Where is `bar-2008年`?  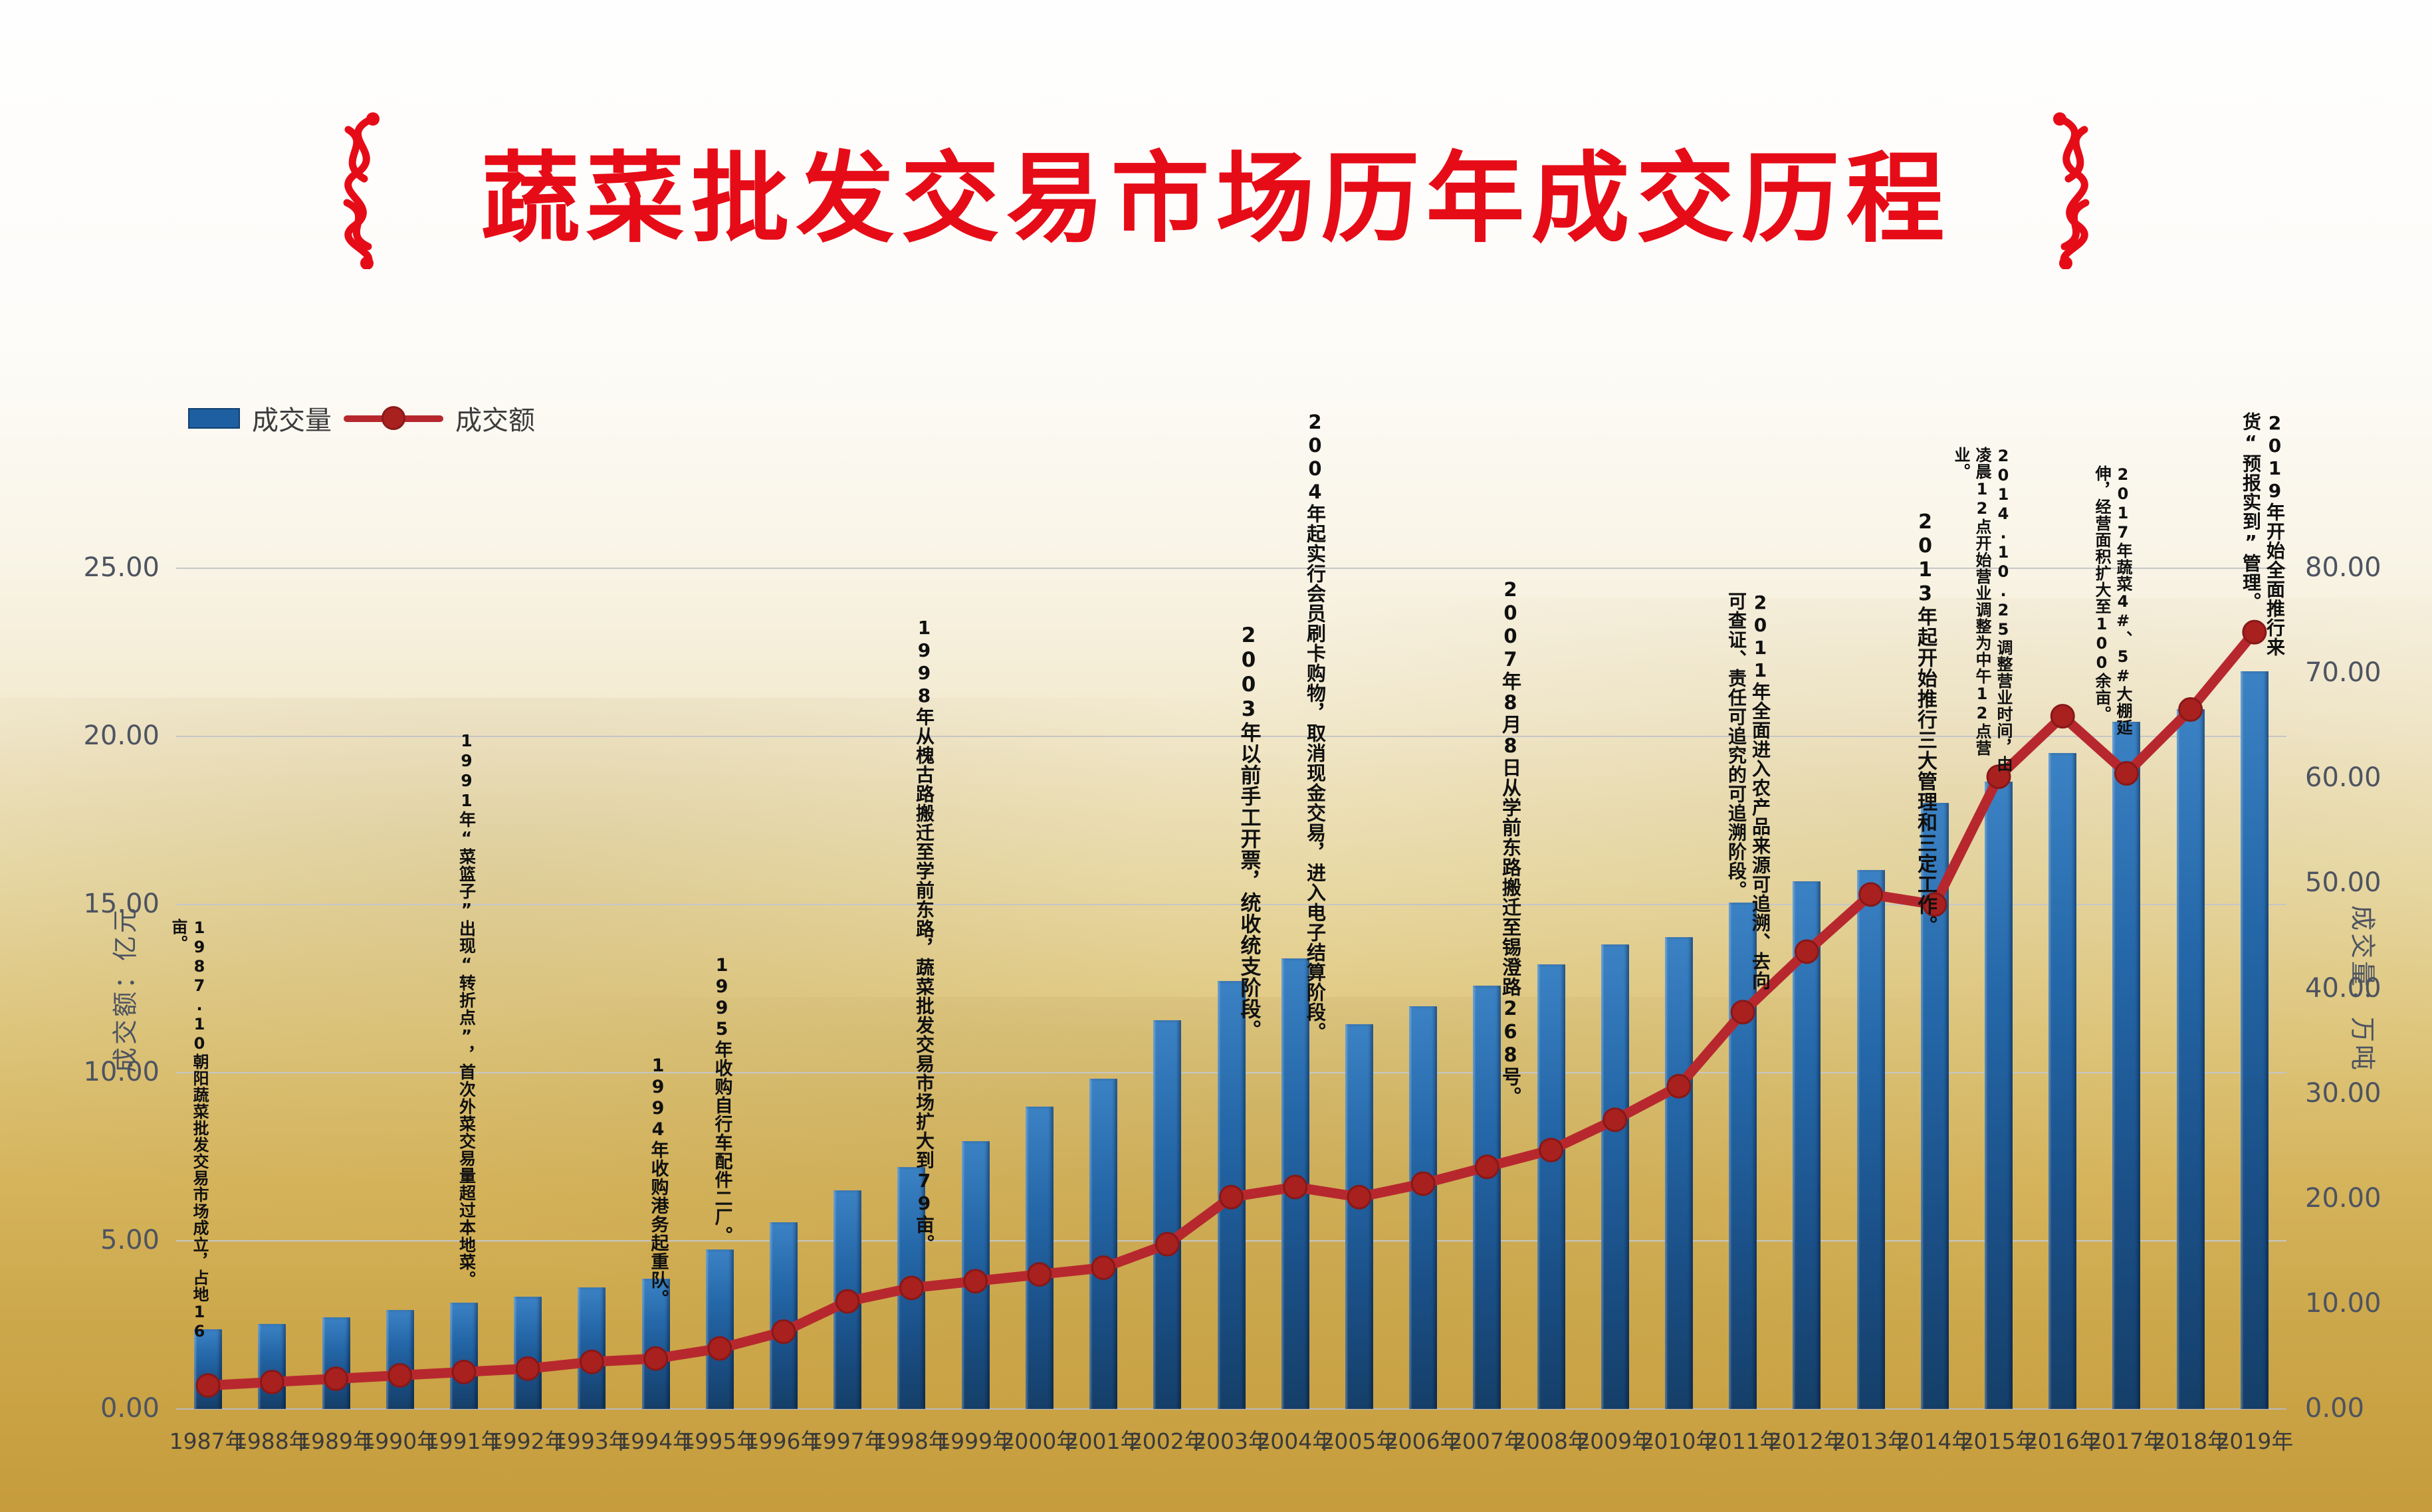
bar-2008年 is located at coordinates (1551, 1186).